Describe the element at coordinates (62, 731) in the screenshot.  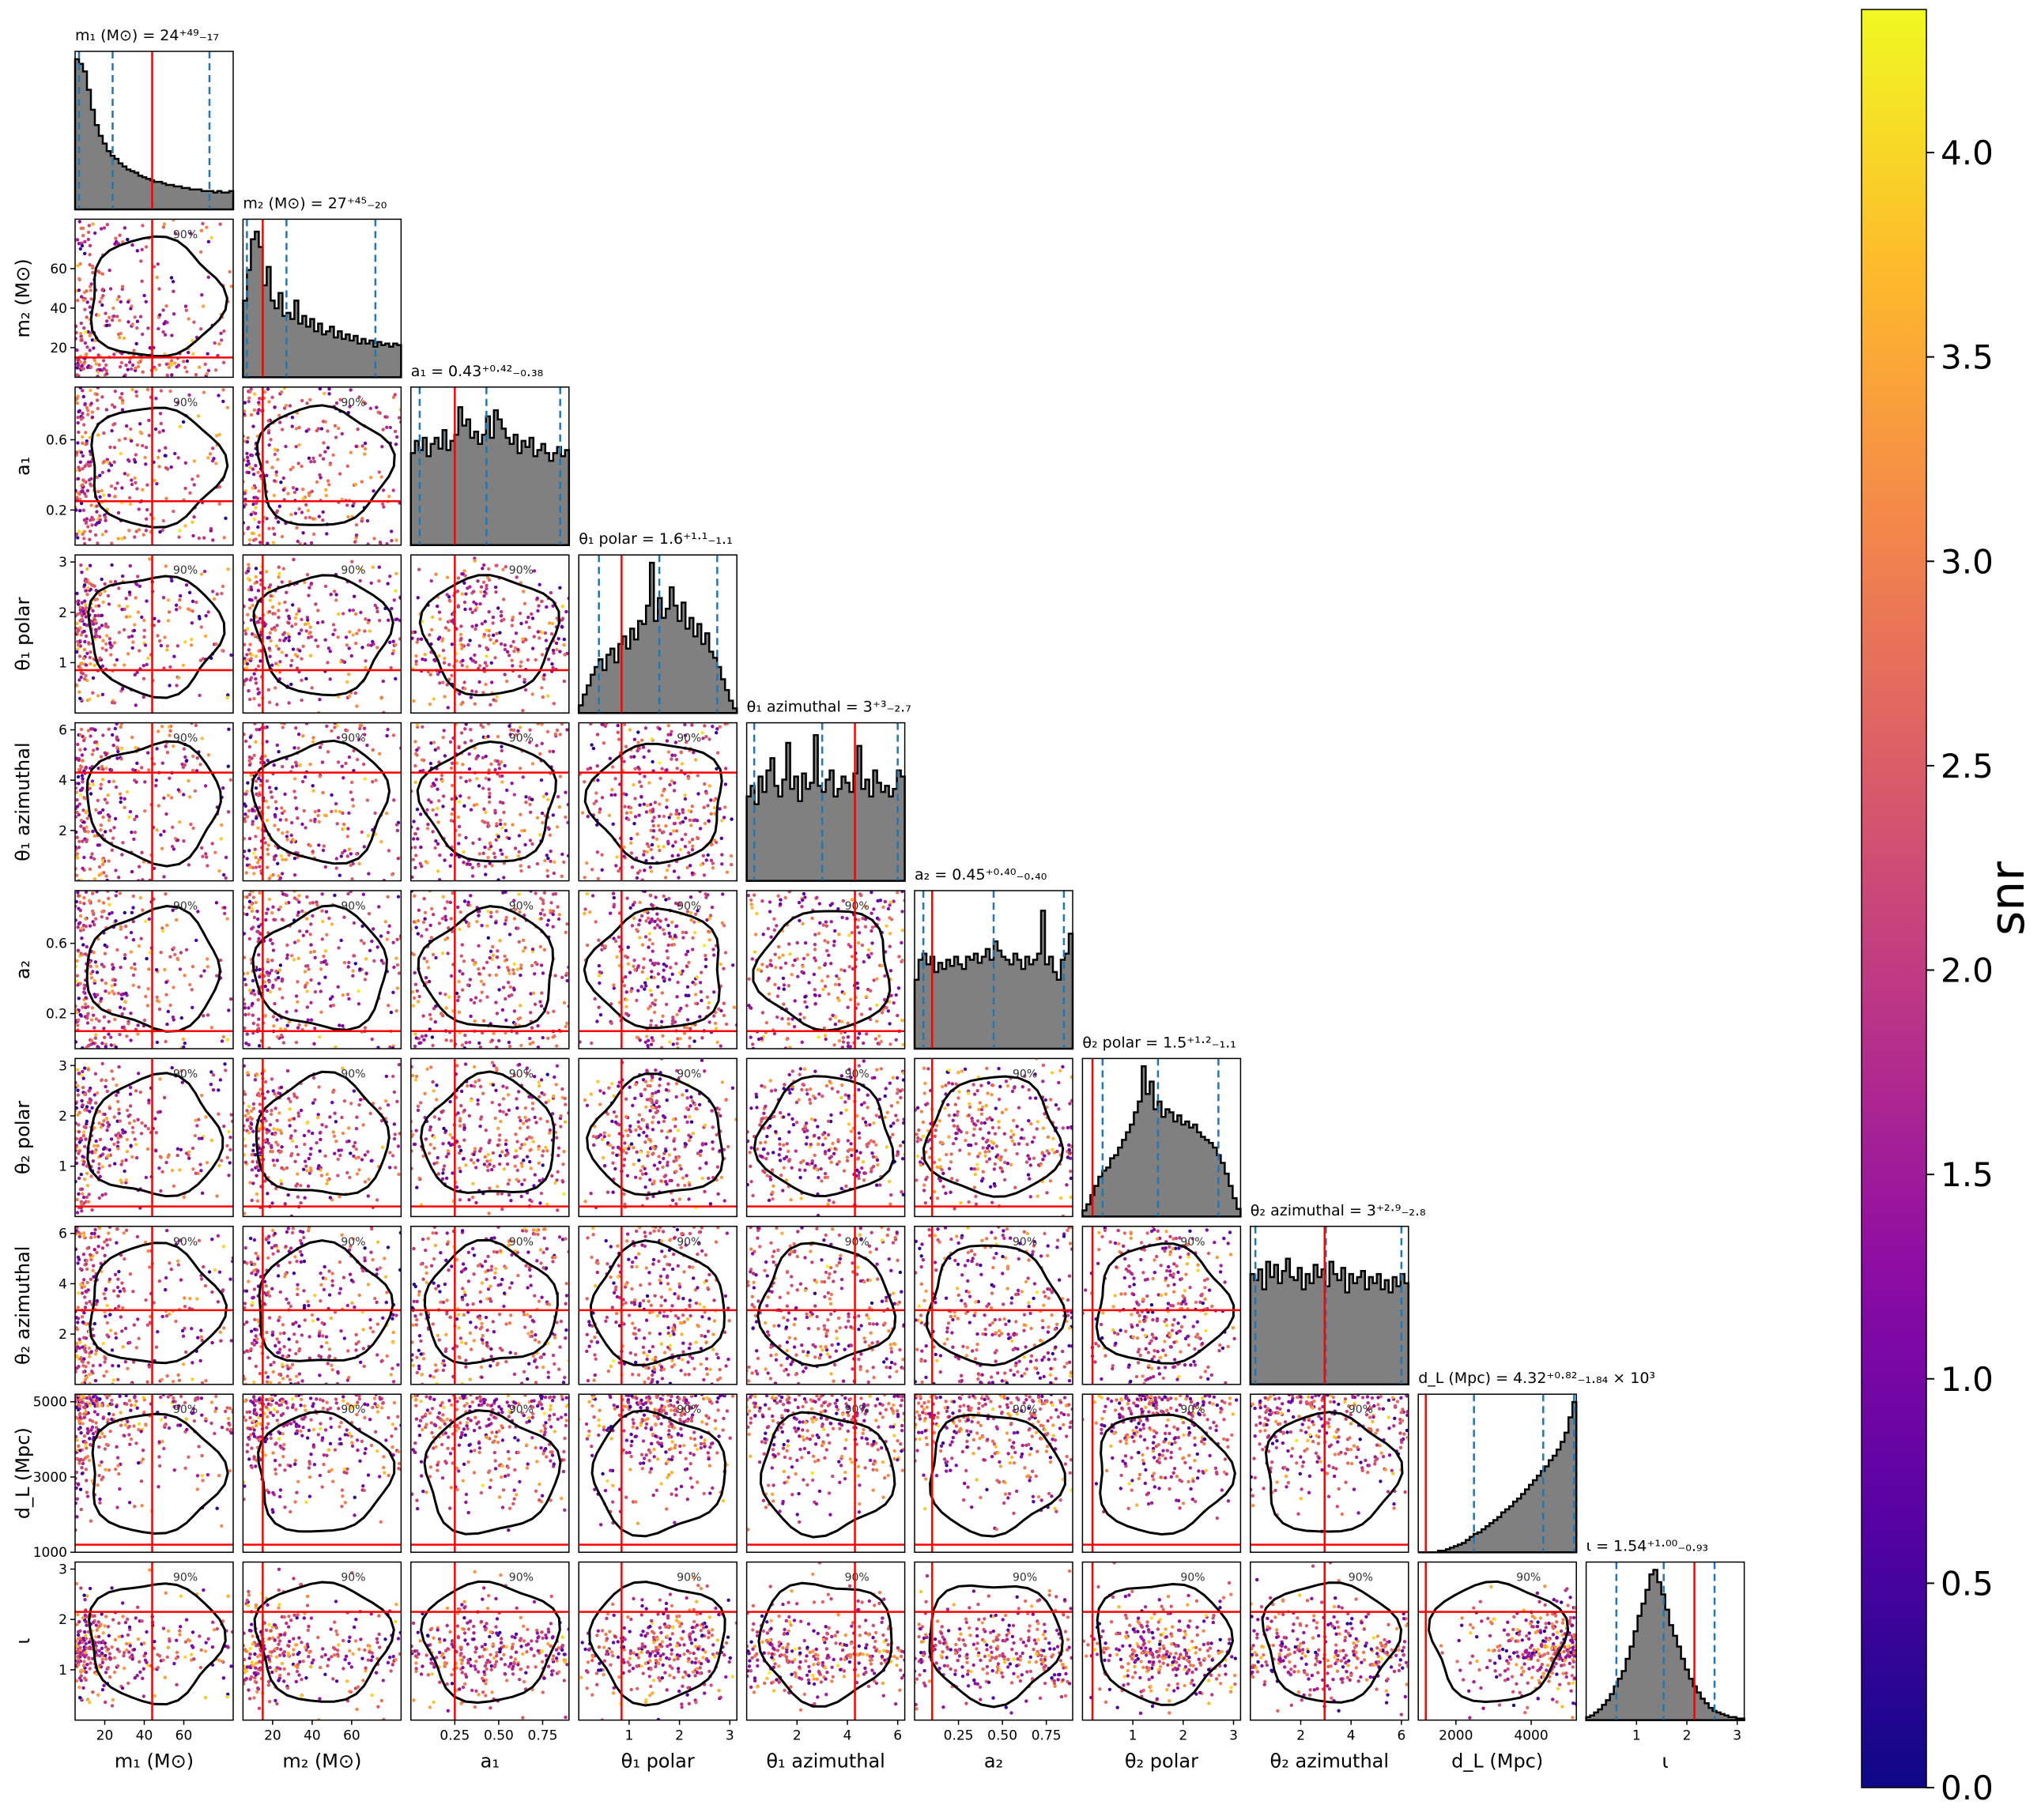
I see `y-tick-label: 6` at that location.